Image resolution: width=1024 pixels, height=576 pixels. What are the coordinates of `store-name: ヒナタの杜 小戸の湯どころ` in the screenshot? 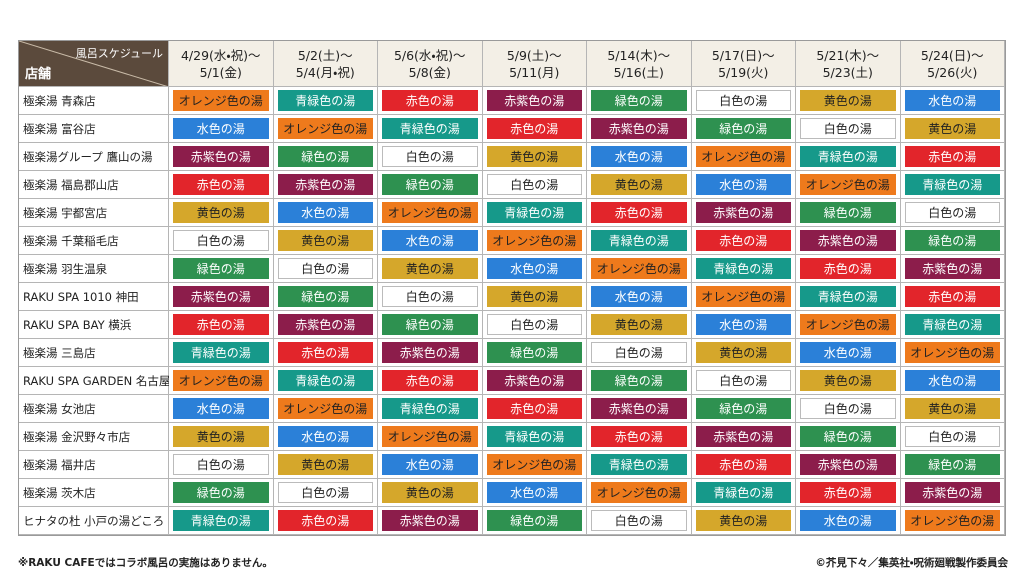 It's located at (94, 521).